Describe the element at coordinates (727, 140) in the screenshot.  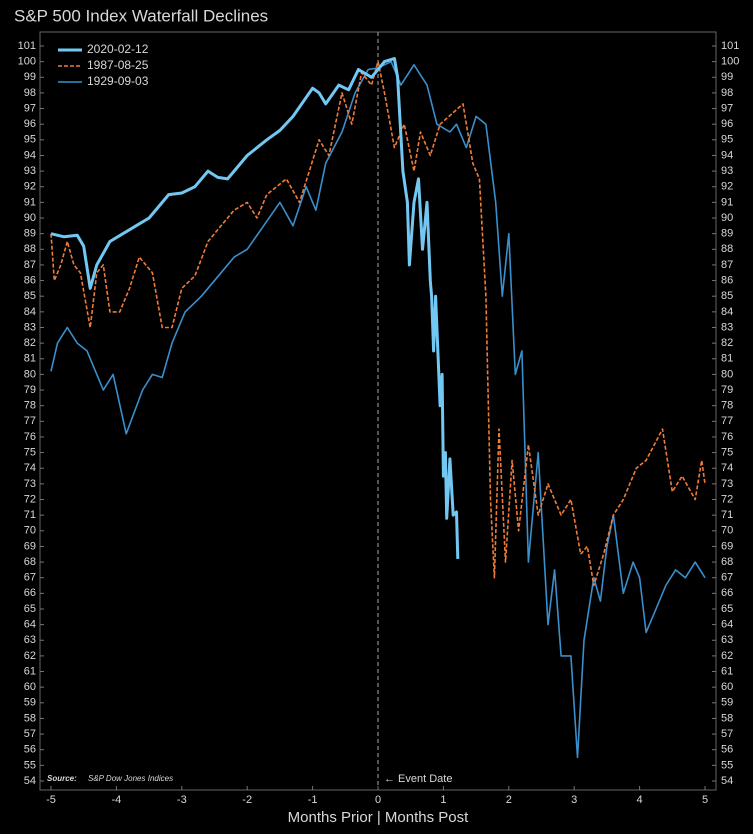
I see `y2-tick-label: 95` at that location.